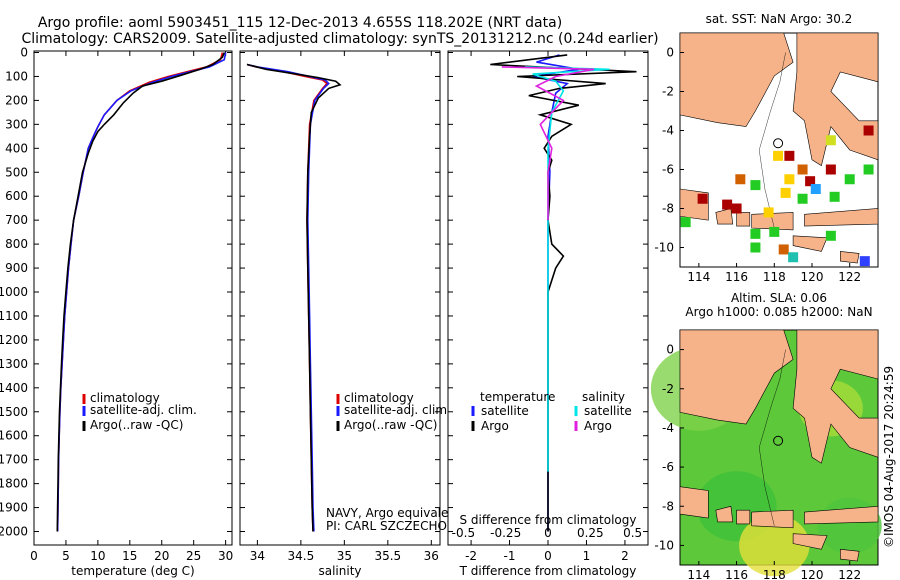 The width and height of the screenshot is (900, 580). What do you see at coordinates (66, 556) in the screenshot?
I see `x-tick-label: 5` at bounding box center [66, 556].